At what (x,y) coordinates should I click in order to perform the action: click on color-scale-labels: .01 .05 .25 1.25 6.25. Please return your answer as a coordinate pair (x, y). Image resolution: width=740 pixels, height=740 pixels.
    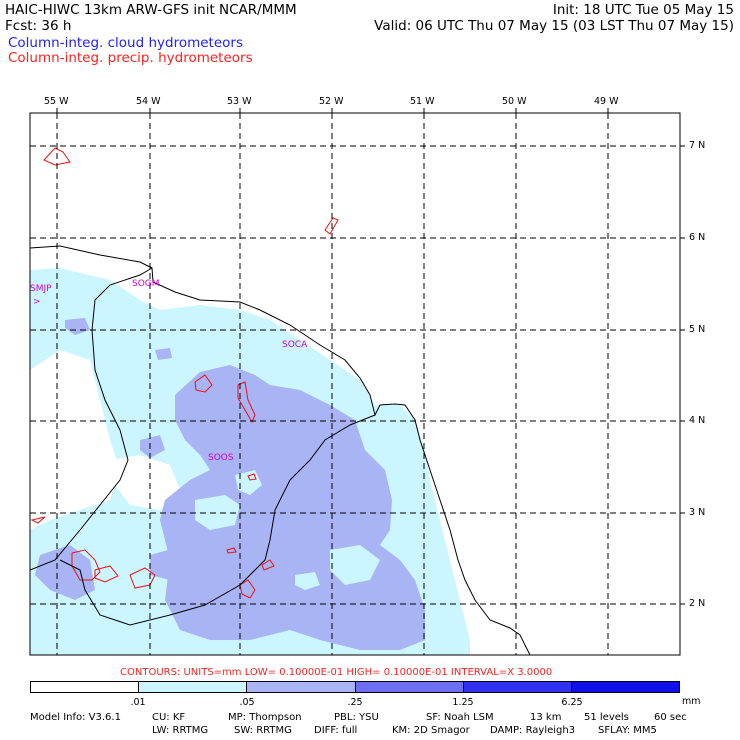
    Looking at the image, I should click on (355, 703).